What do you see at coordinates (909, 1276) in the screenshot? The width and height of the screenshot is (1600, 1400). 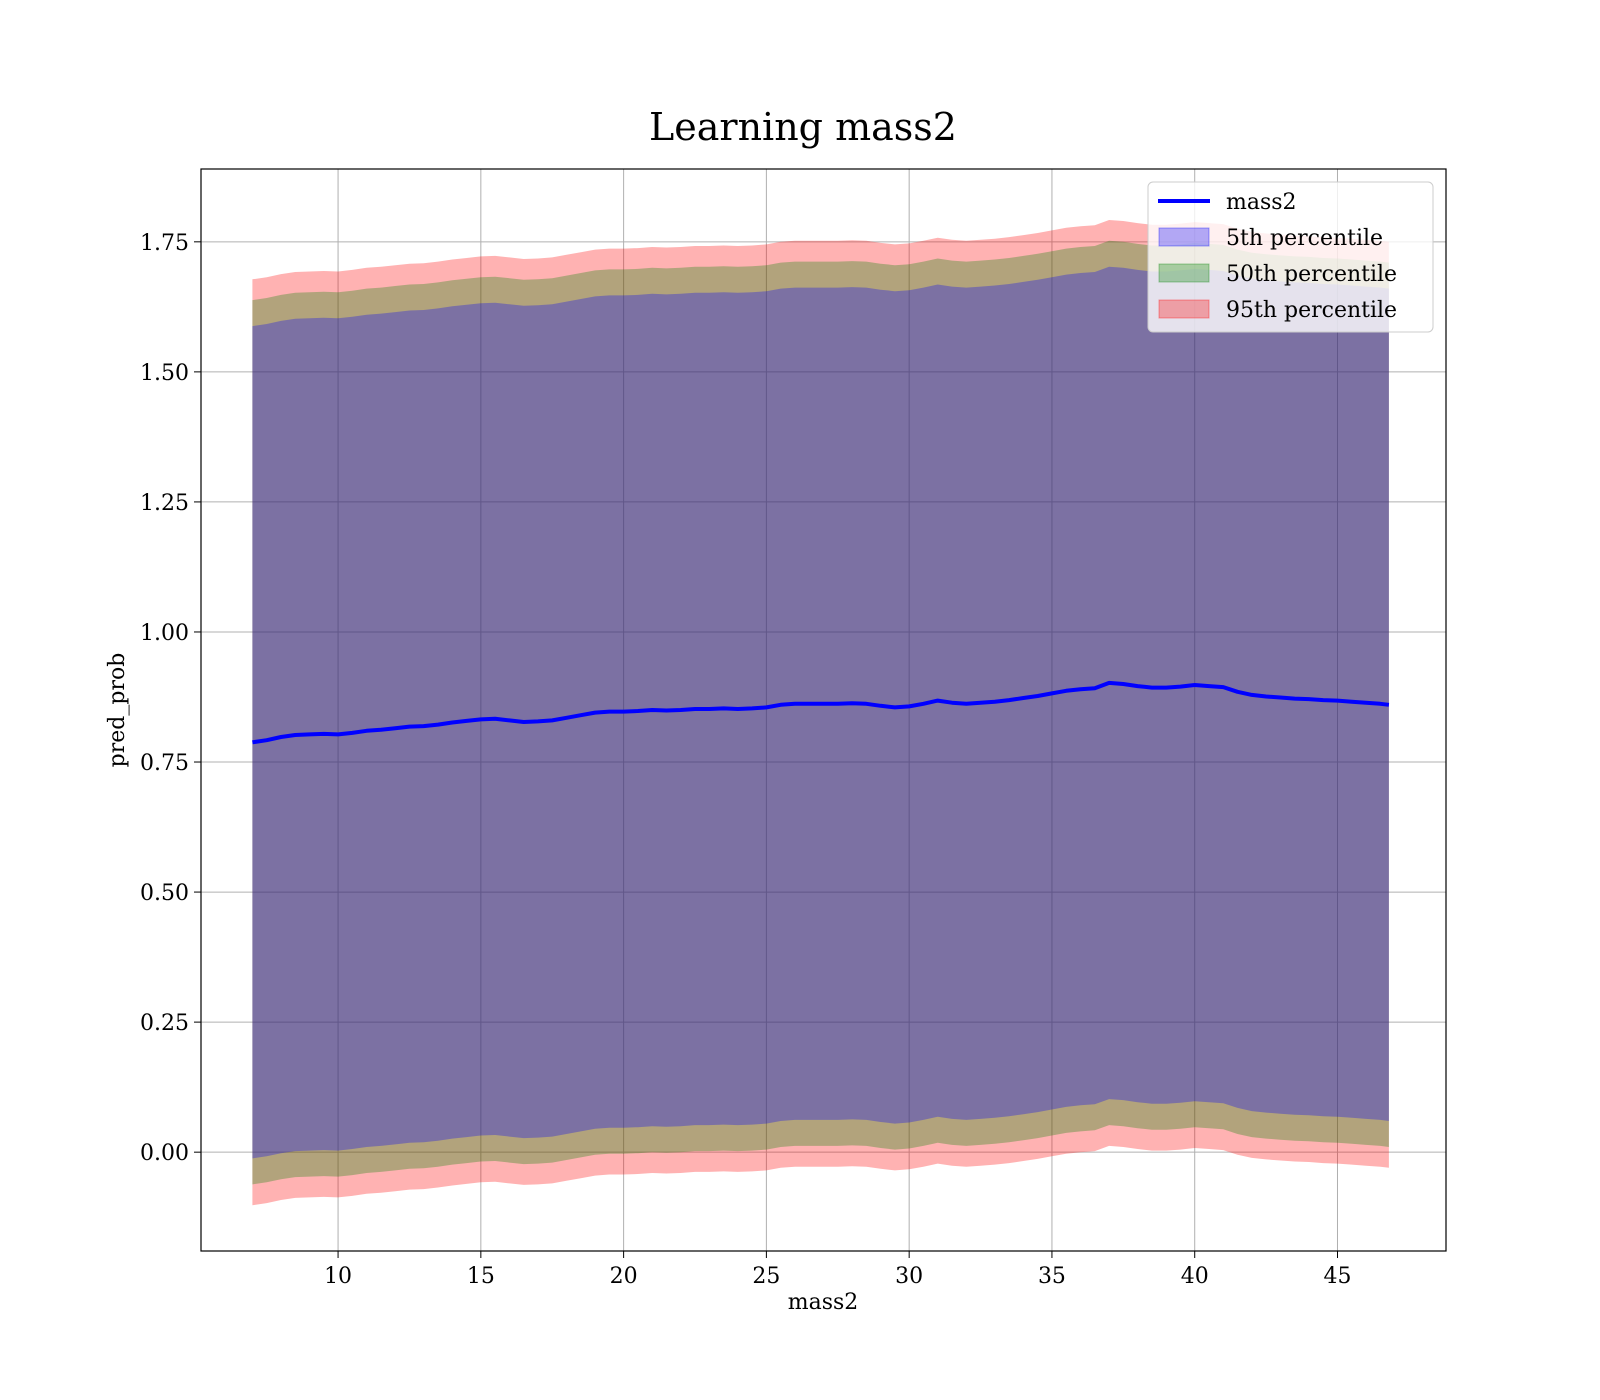 I see `x-tick-label: 30` at bounding box center [909, 1276].